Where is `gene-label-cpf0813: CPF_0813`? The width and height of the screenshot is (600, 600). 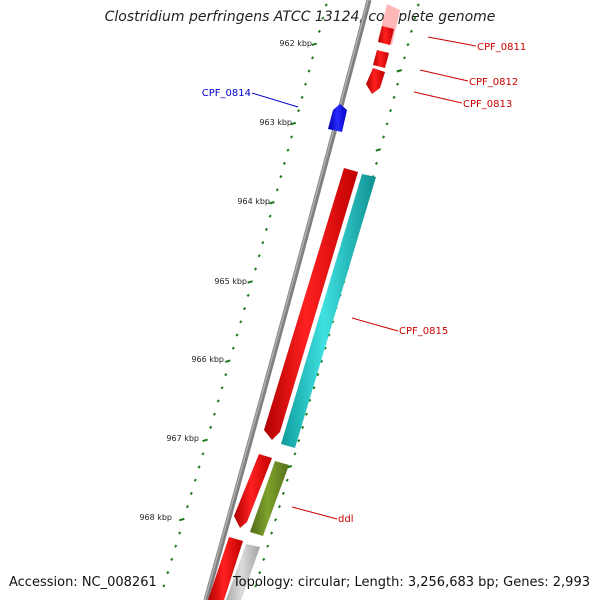 gene-label-cpf0813: CPF_0813 is located at coordinates (487, 104).